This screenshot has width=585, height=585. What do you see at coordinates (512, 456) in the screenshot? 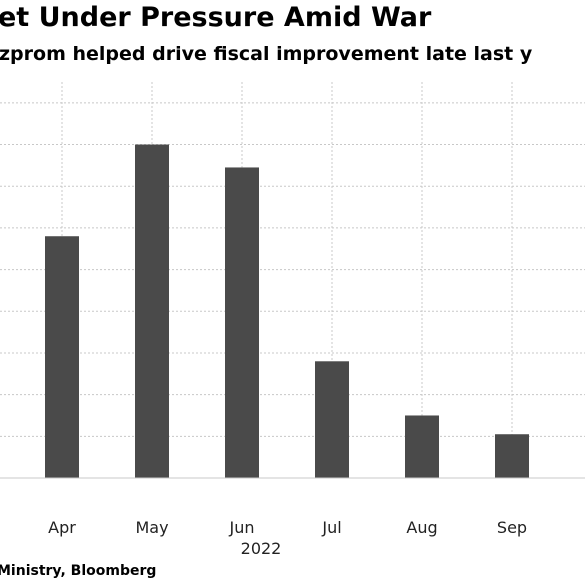
I see `bar-sep` at bounding box center [512, 456].